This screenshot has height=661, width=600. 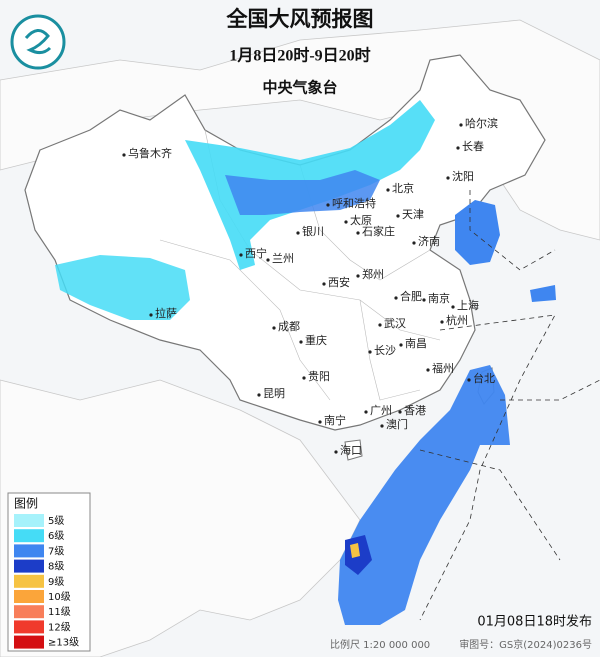 What do you see at coordinates (411, 296) in the screenshot?
I see `city-label: 合肥` at bounding box center [411, 296].